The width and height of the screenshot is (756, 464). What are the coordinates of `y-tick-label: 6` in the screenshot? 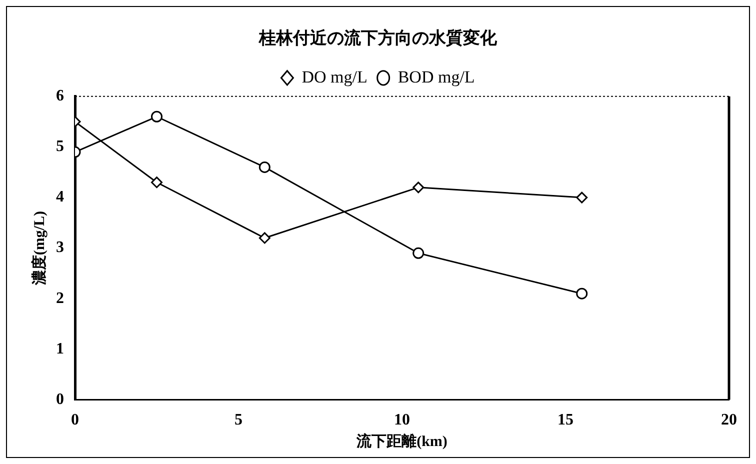 It's located at (60, 96).